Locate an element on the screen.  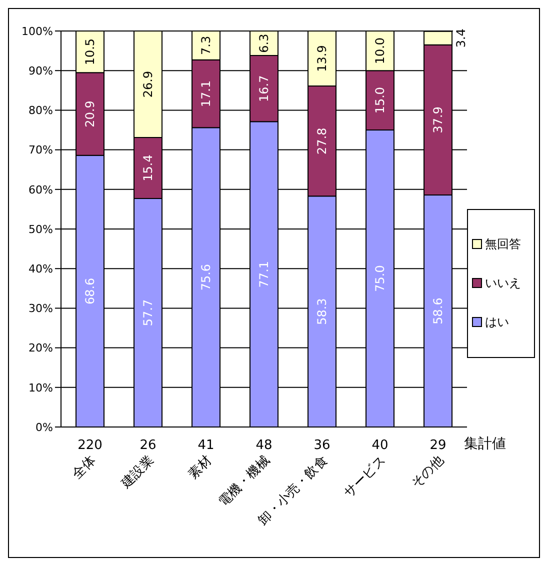
data-label: 77.1 is located at coordinates (264, 274).